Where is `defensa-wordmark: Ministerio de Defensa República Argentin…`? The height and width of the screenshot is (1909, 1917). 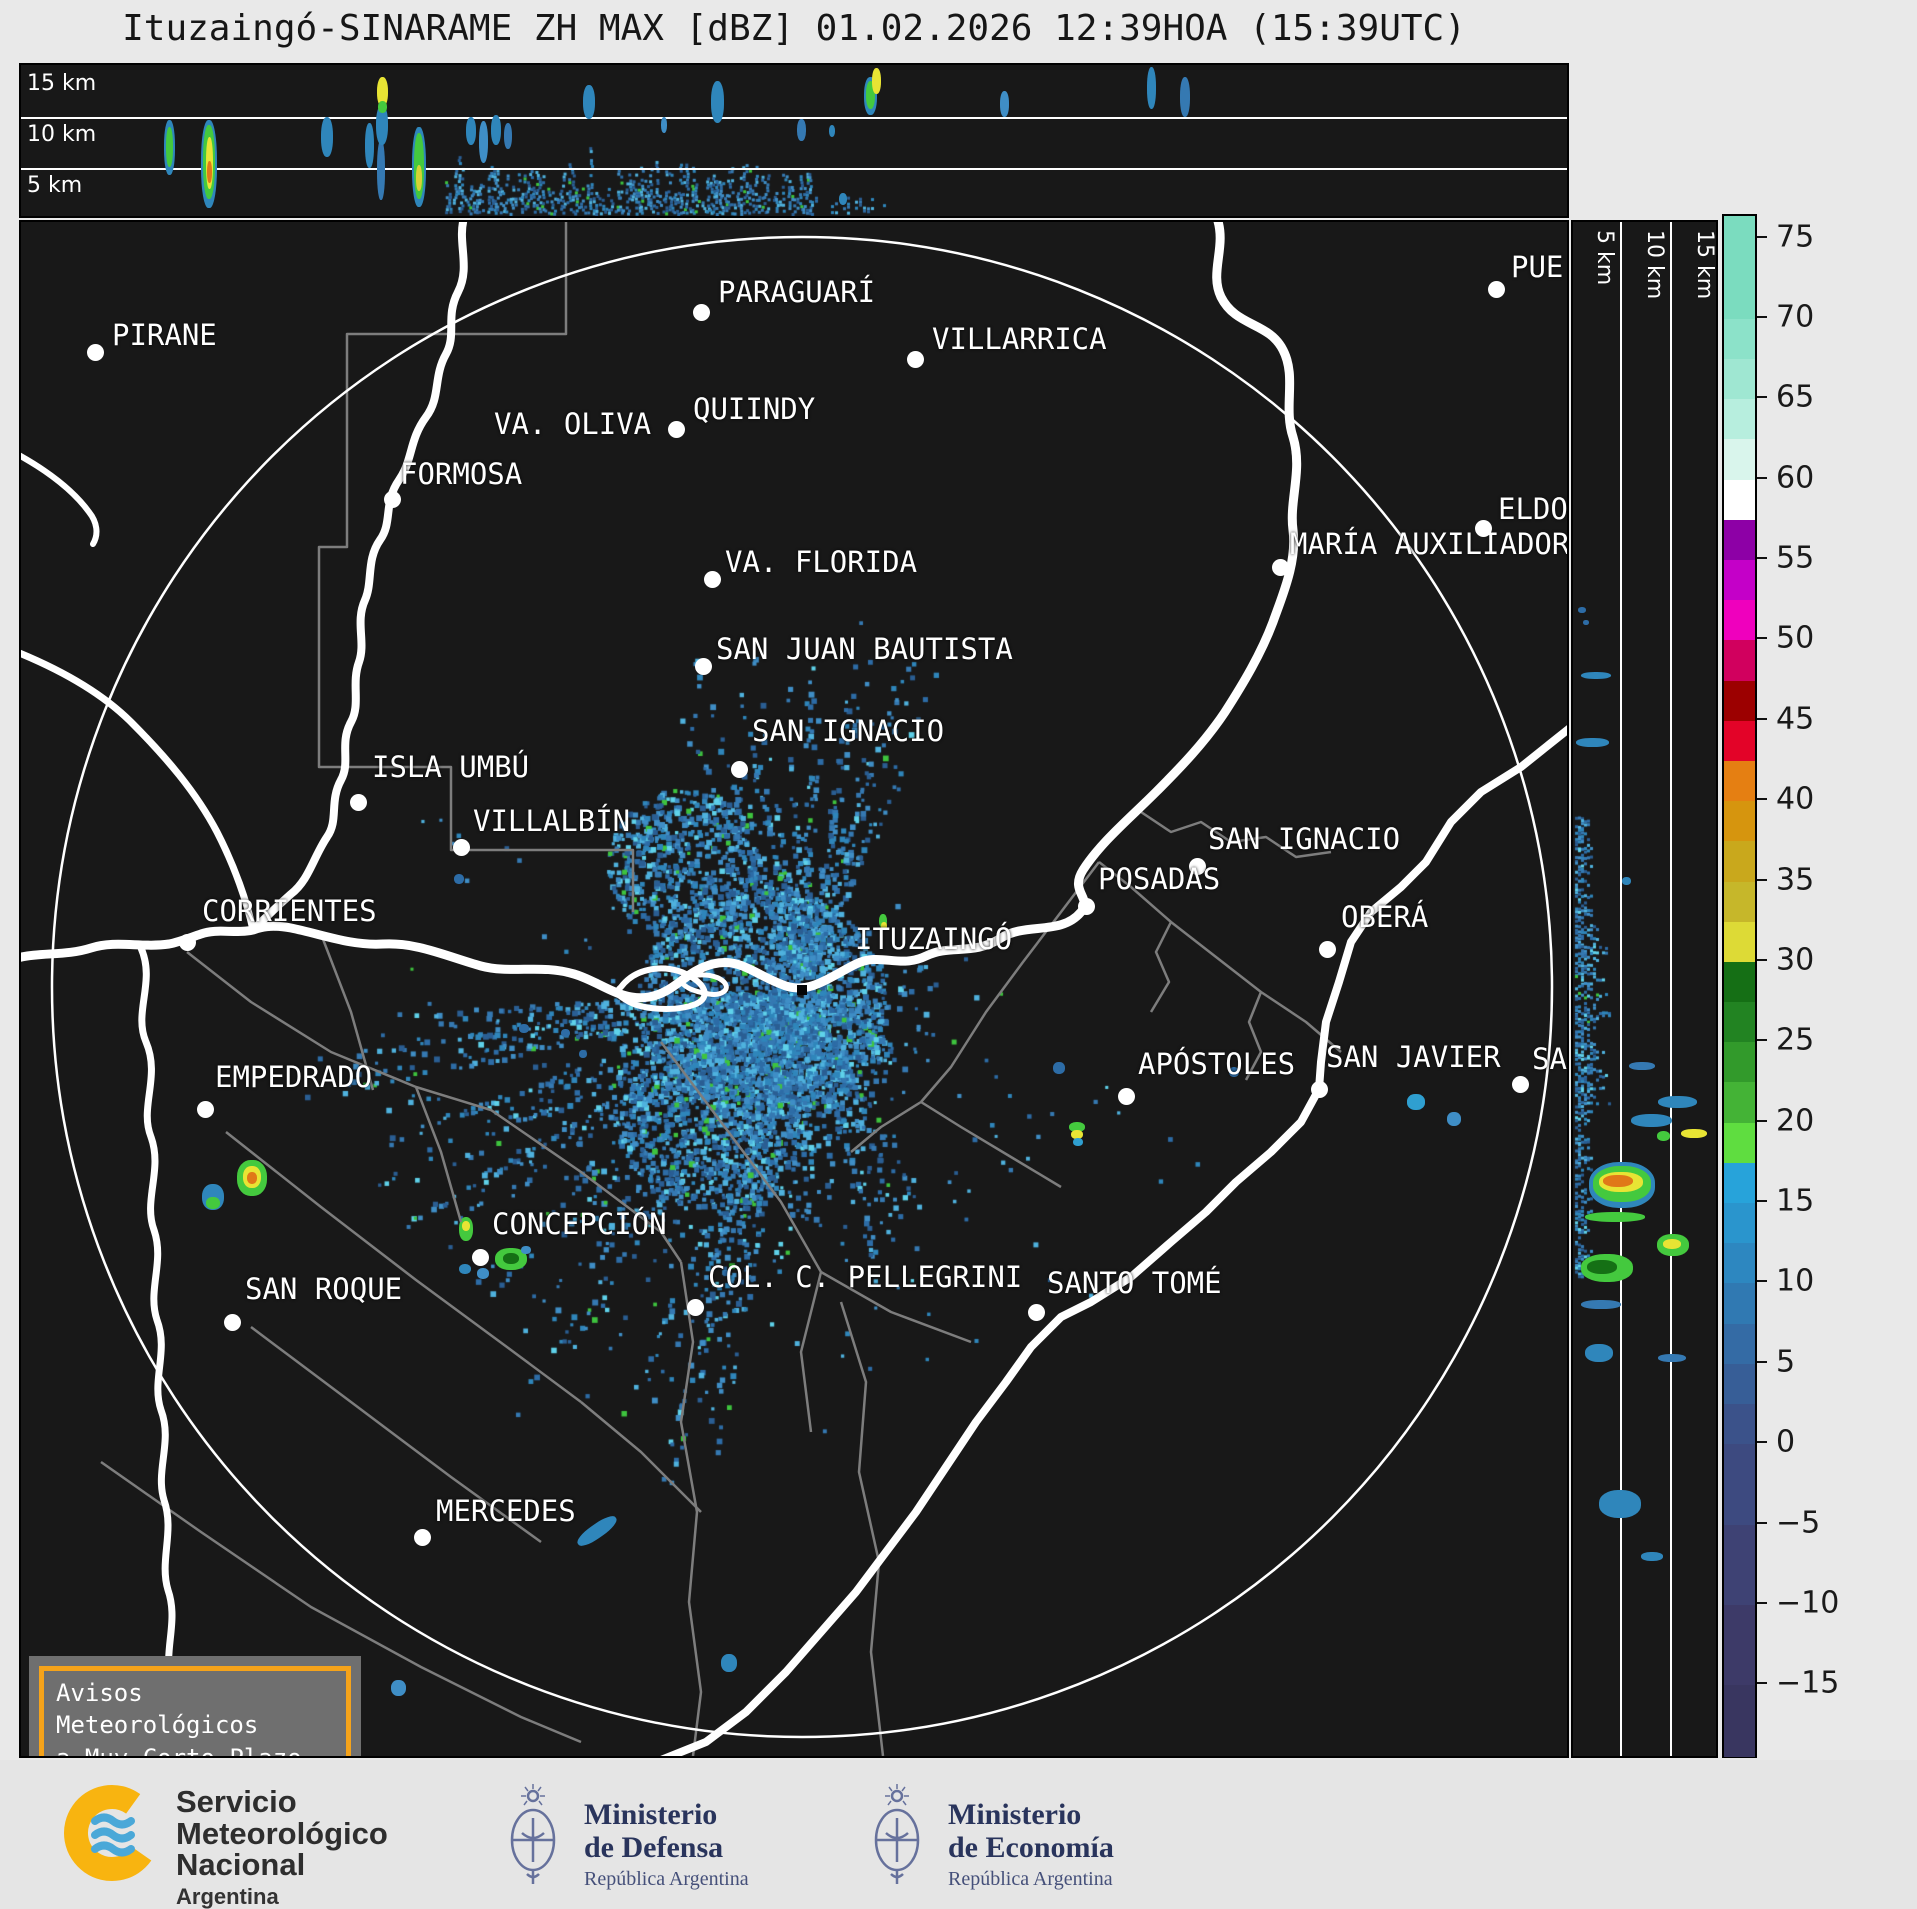
defensa-wordmark: Ministerio de Defensa República Argentin… is located at coordinates (666, 1844).